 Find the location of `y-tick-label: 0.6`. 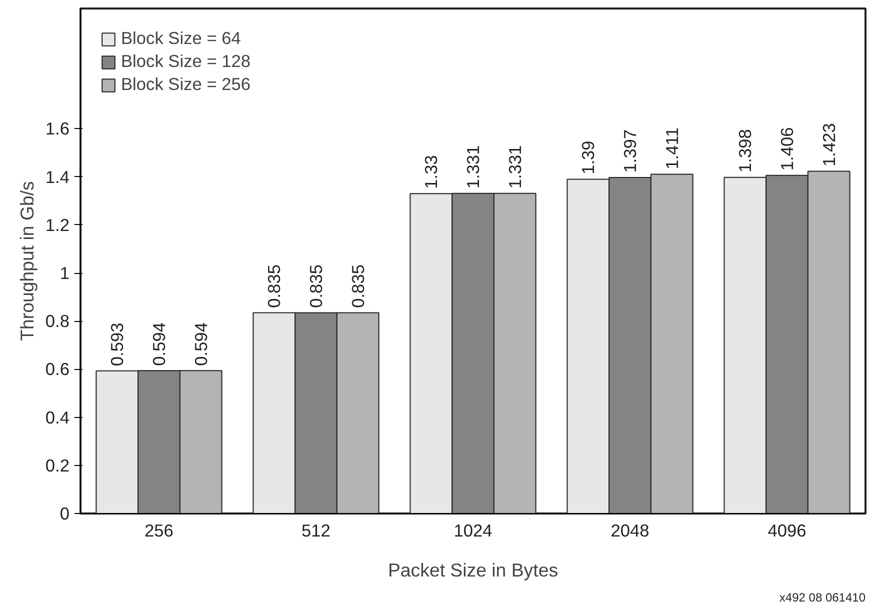

y-tick-label: 0.6 is located at coordinates (57, 369).